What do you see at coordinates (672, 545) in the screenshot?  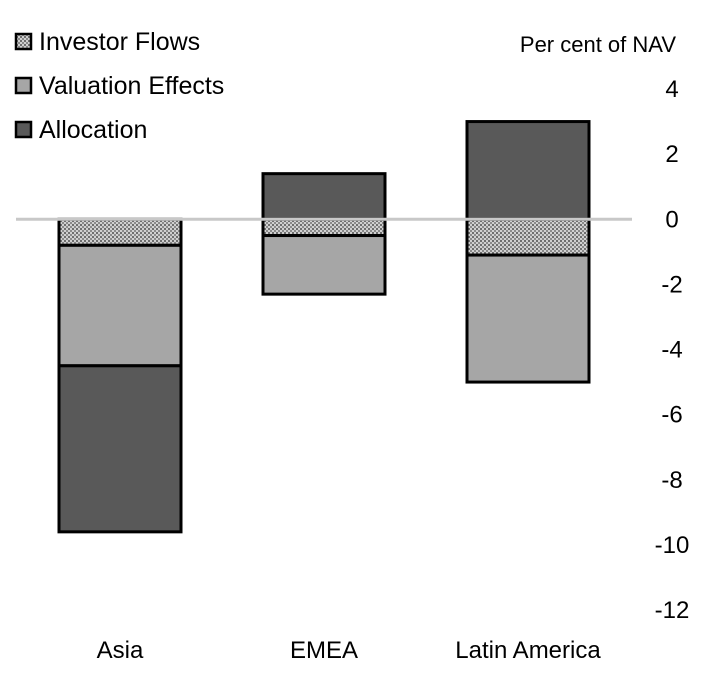 I see `y-tick-label: -10` at bounding box center [672, 545].